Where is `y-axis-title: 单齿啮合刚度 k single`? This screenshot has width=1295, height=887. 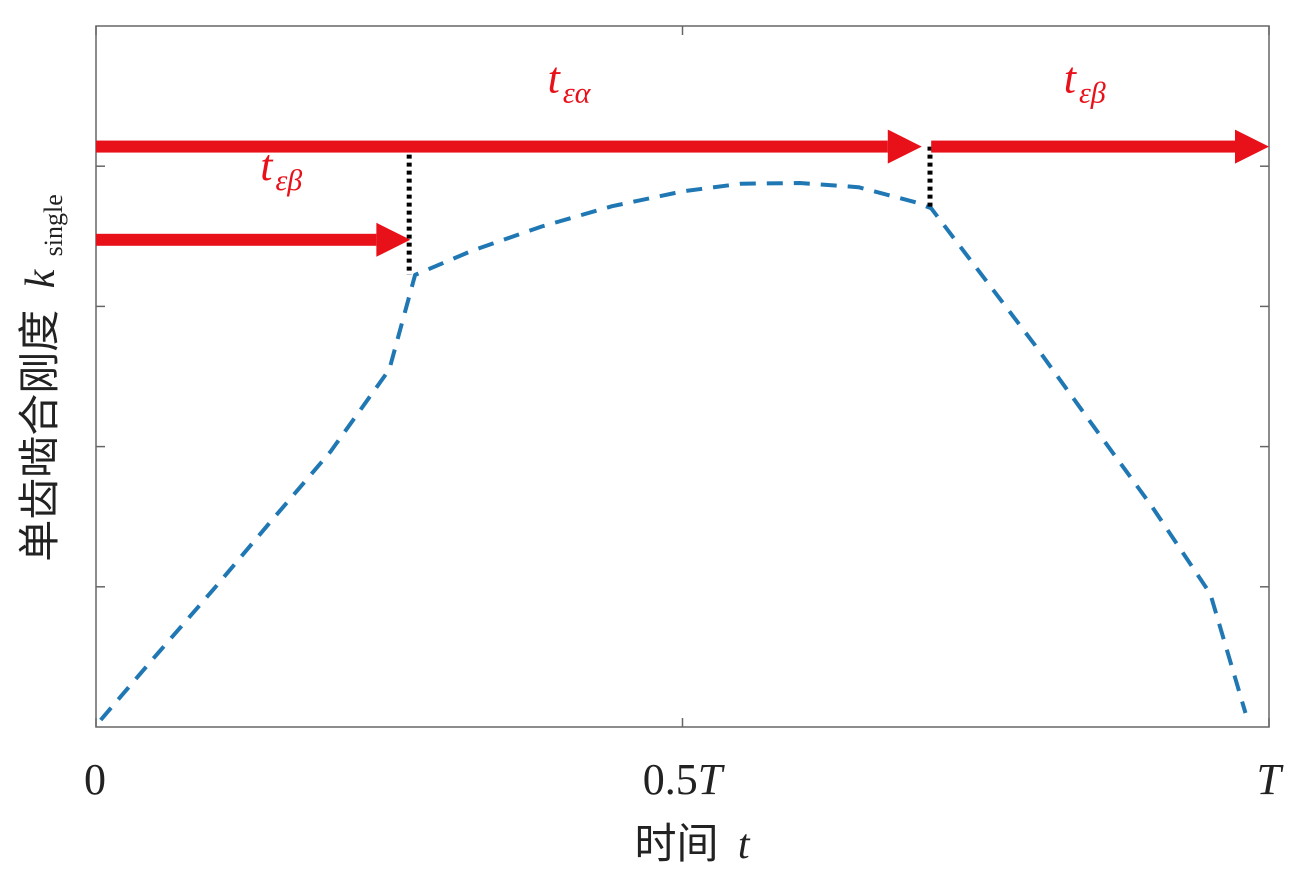
y-axis-title: 单齿啮合刚度 k single is located at coordinates (41, 378).